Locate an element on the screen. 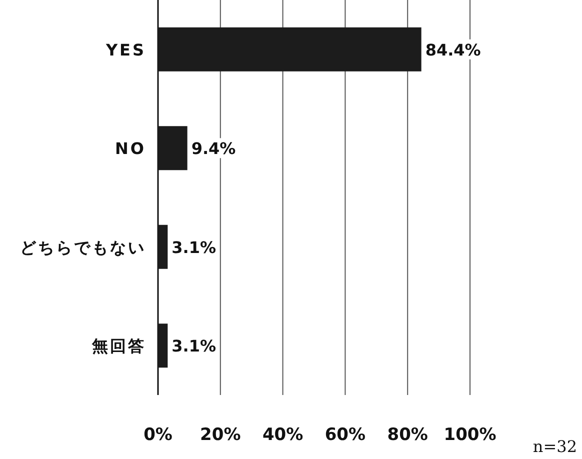  y-tick-label: どちらでもない is located at coordinates (83, 247).